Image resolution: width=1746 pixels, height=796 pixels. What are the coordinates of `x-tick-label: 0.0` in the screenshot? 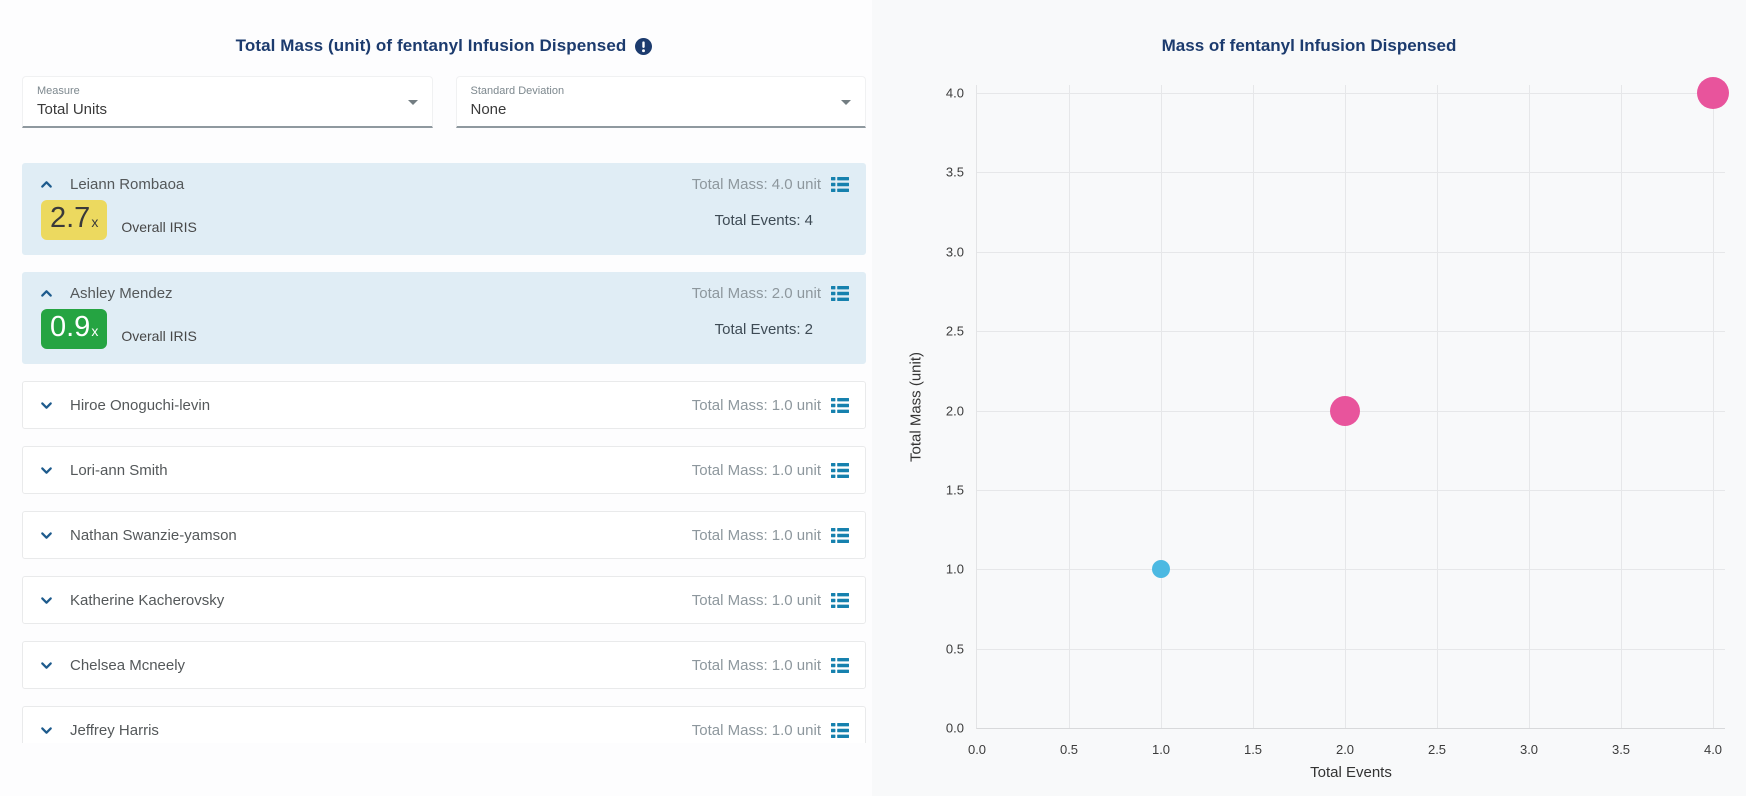 It's located at (977, 749).